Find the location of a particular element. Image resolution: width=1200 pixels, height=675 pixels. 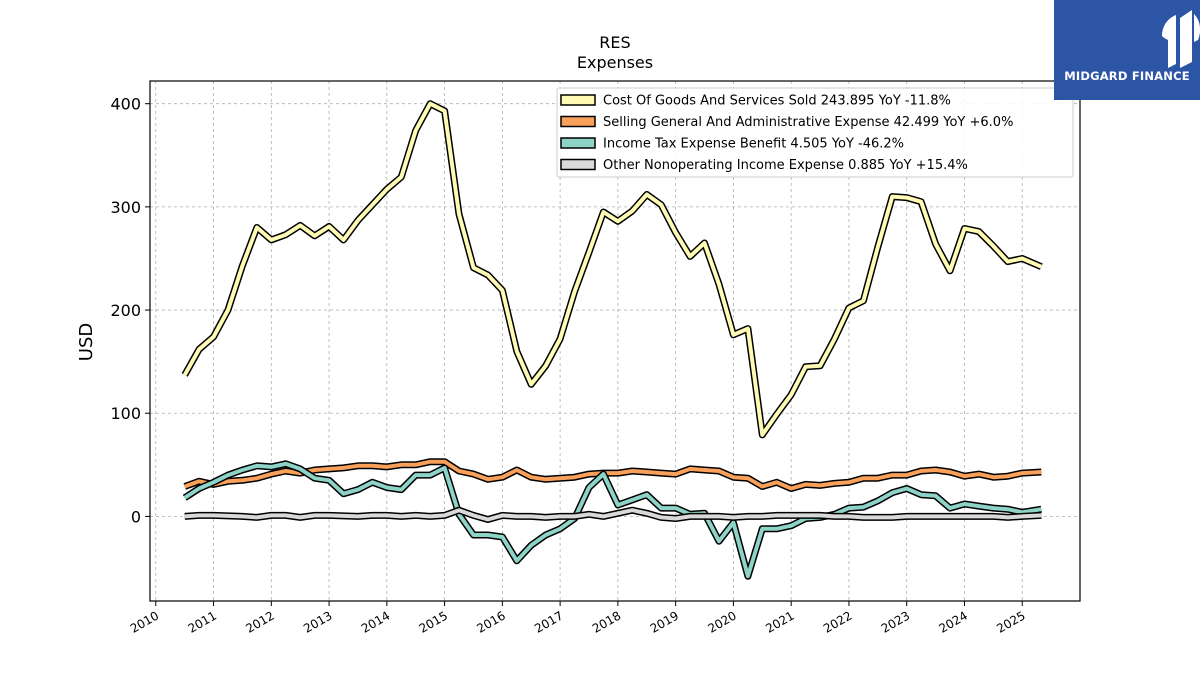

x-tick-label: 2019 is located at coordinates (664, 621).